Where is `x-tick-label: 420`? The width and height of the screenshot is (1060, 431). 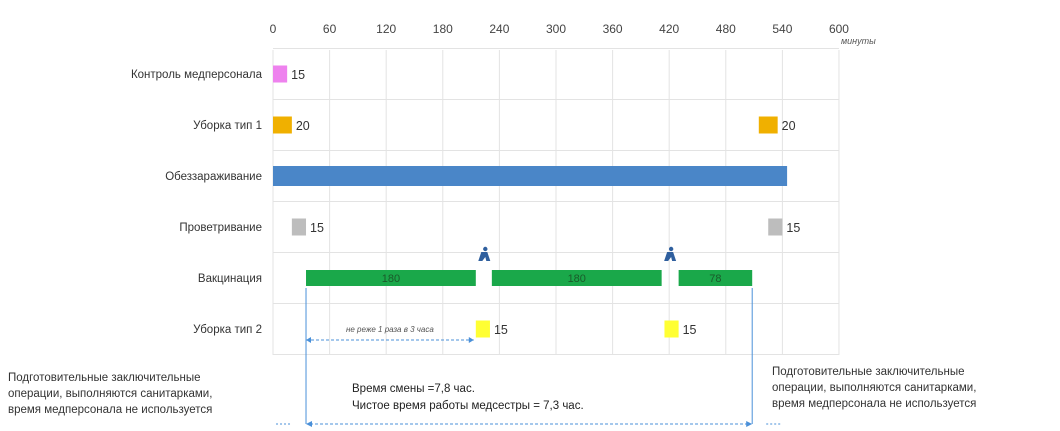
x-tick-label: 420 is located at coordinates (669, 29).